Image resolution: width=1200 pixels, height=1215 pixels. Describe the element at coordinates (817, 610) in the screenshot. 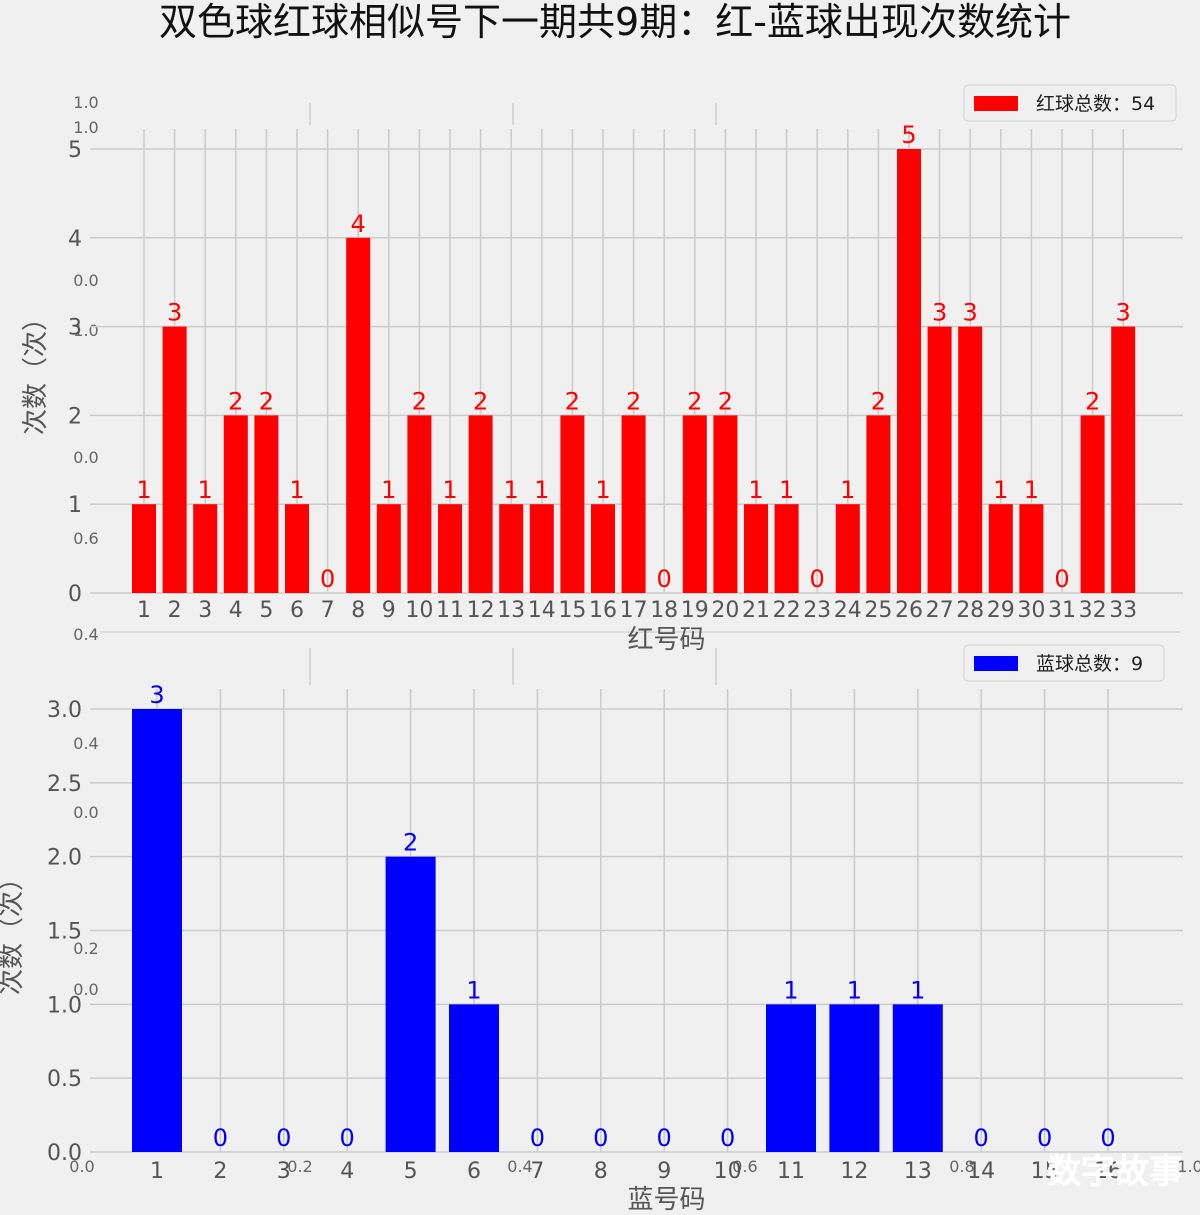

I see `x-tick-label: 23` at that location.